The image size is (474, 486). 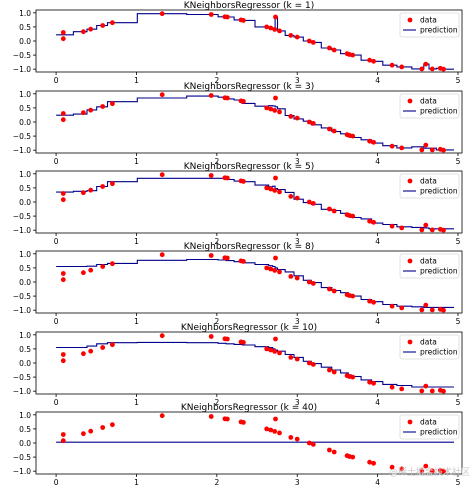 What do you see at coordinates (439, 191) in the screenshot?
I see `legend-prediction-label: prediction` at bounding box center [439, 191].